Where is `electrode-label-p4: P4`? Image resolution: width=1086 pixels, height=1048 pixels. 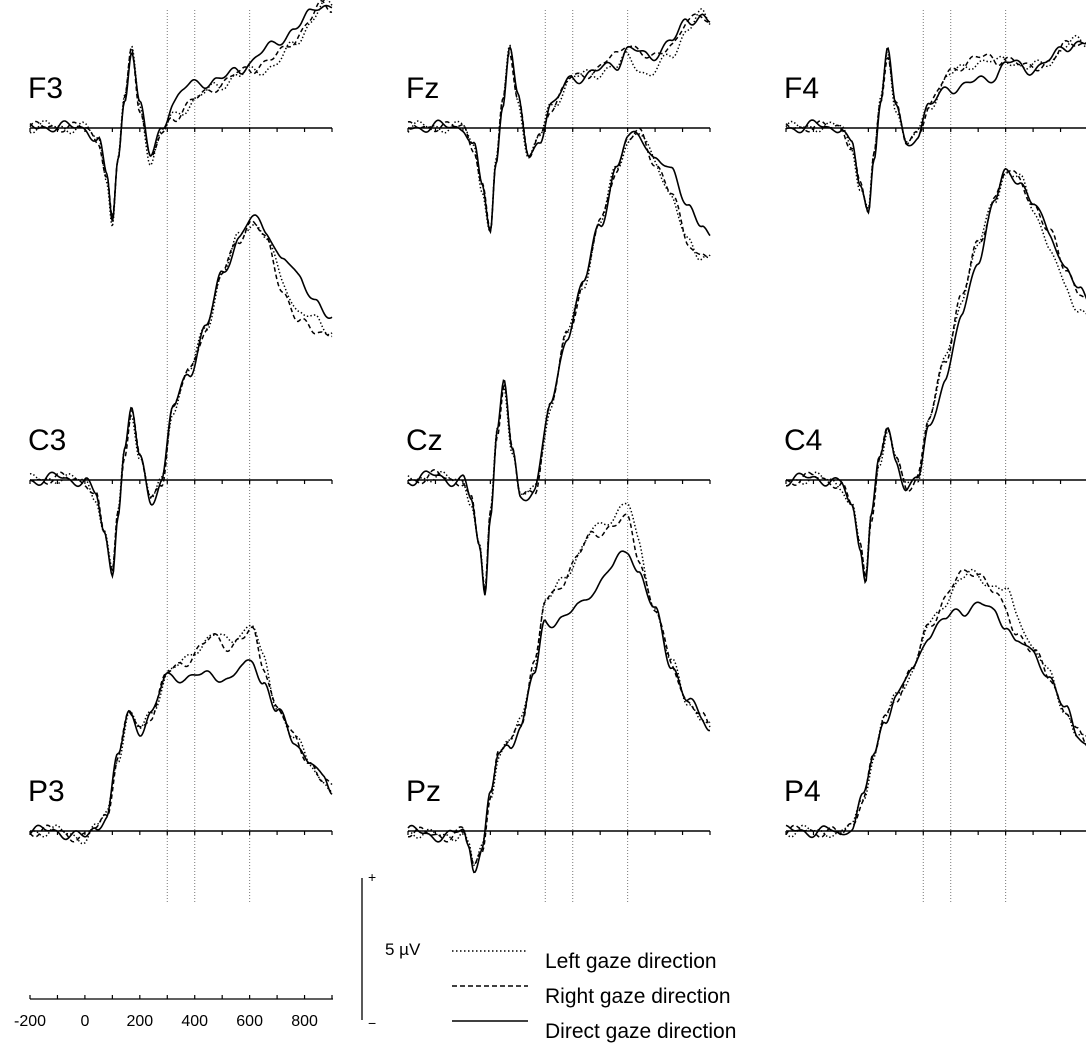 electrode-label-p4: P4 is located at coordinates (802, 791).